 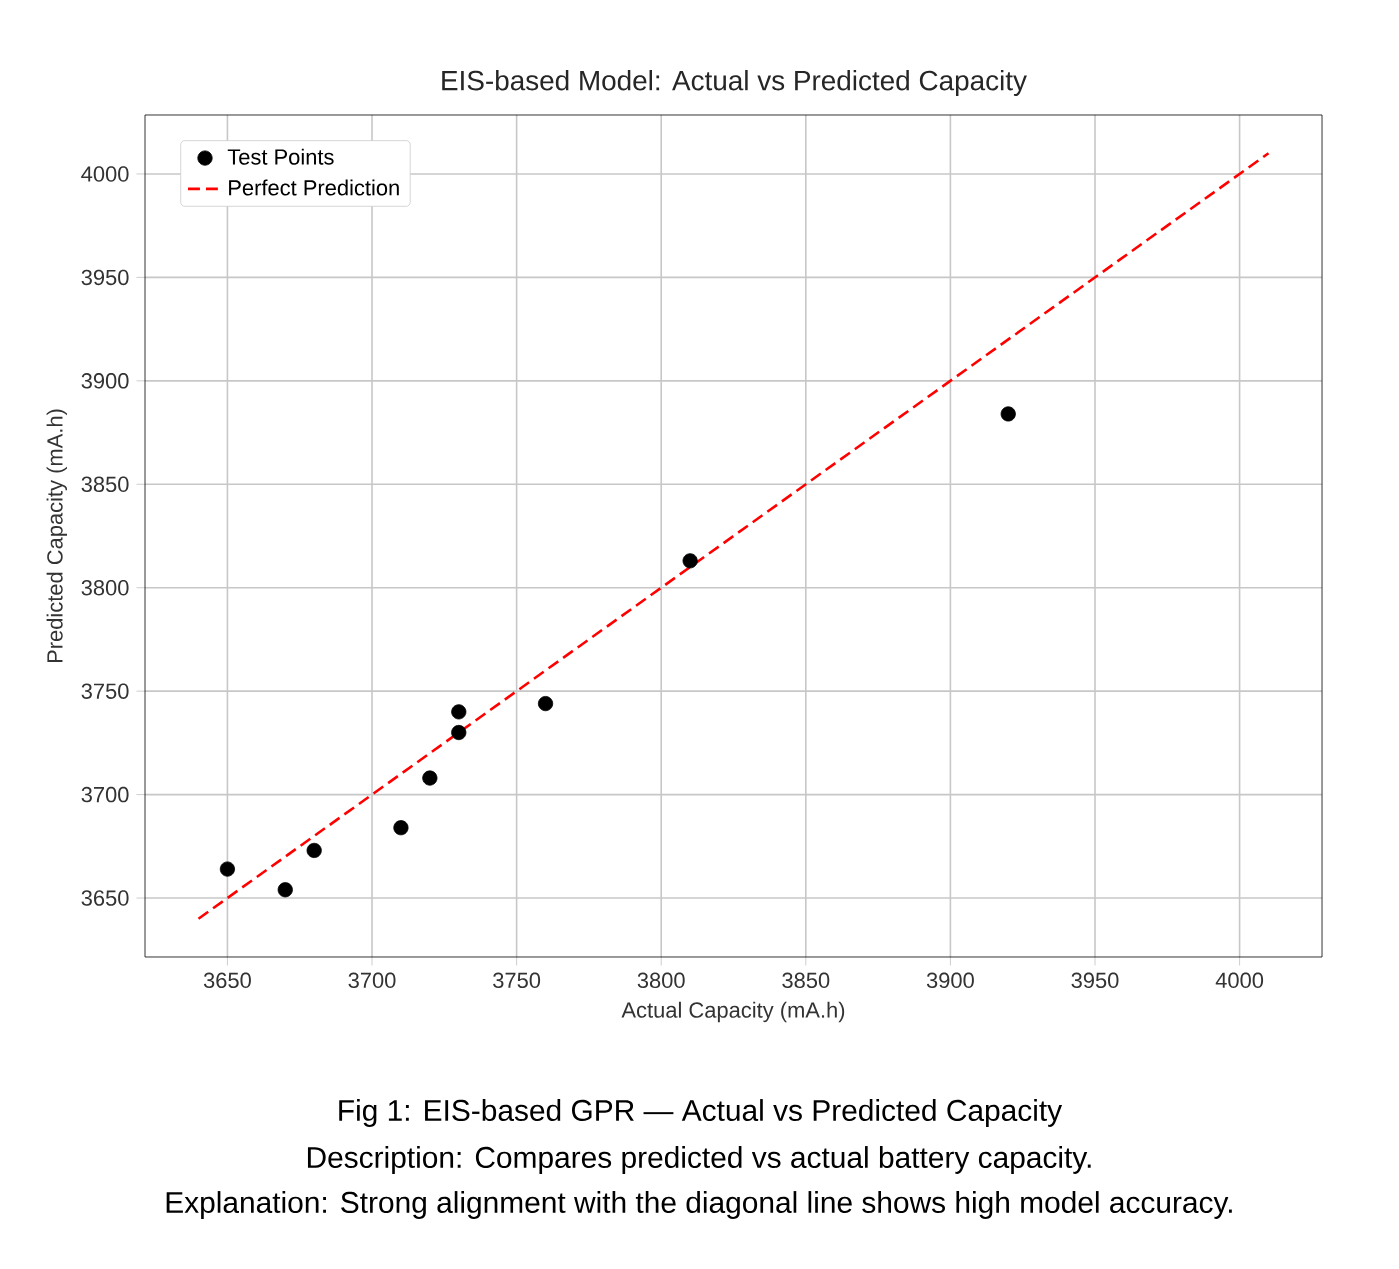 What do you see at coordinates (227, 980) in the screenshot?
I see `x-tick-label: 3650` at bounding box center [227, 980].